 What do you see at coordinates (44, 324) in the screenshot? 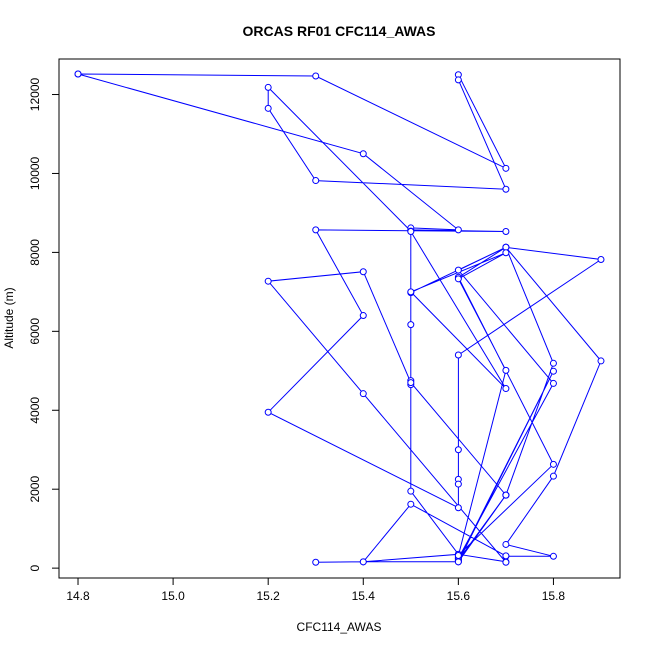
I see `y-axis: 0 2000 4000 6000 8000 10000 12000` at bounding box center [44, 324].